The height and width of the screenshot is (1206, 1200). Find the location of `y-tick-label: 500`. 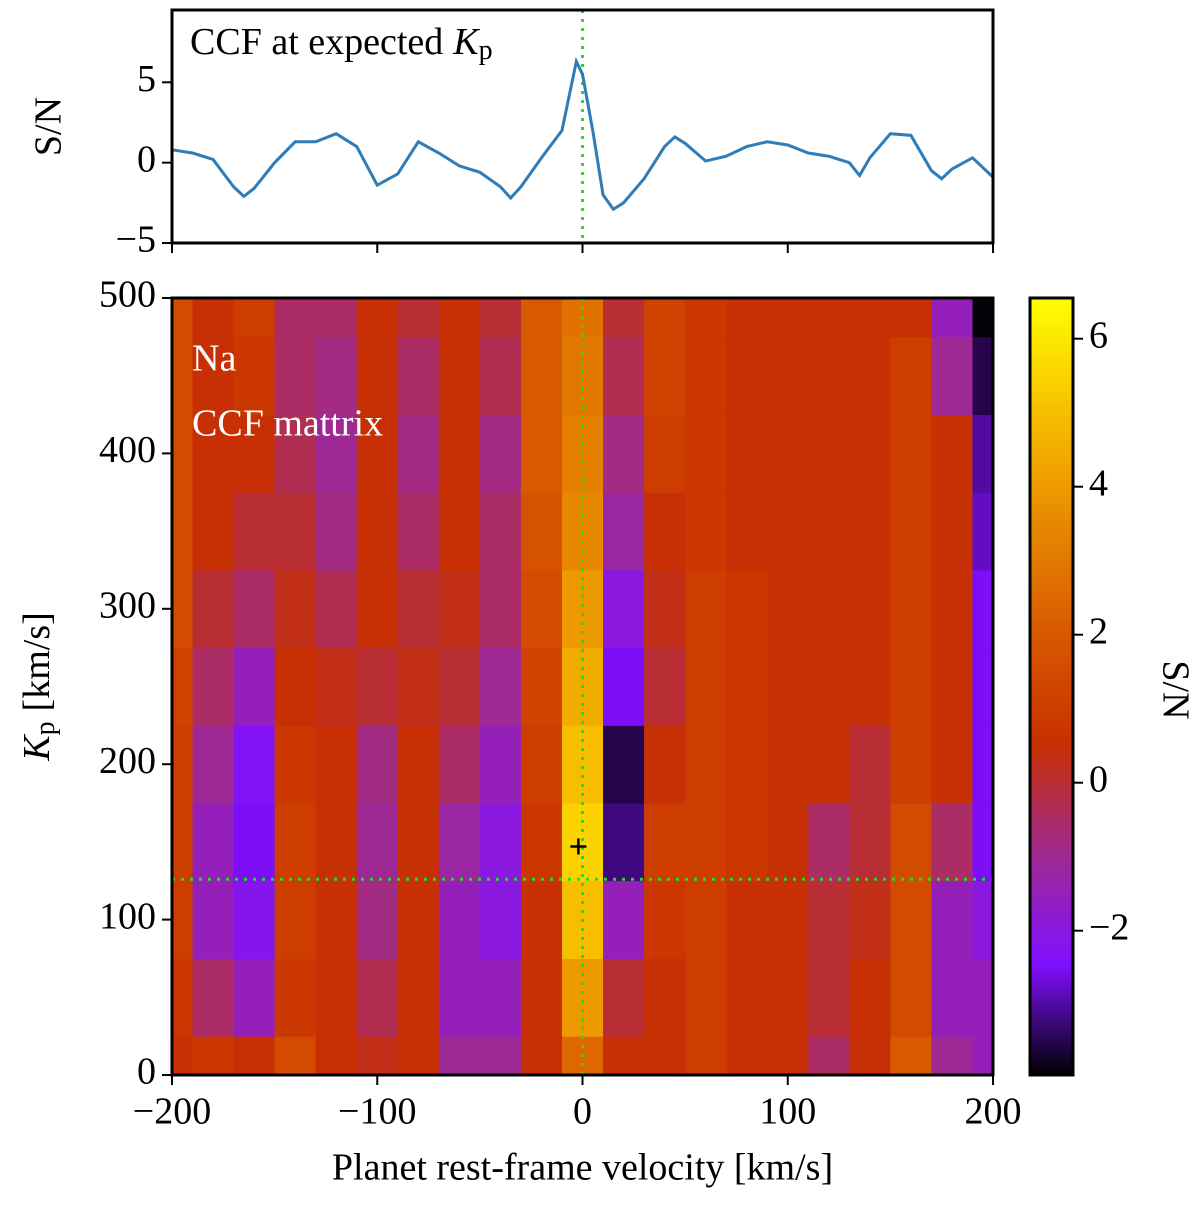

y-tick-label: 500 is located at coordinates (127, 295).